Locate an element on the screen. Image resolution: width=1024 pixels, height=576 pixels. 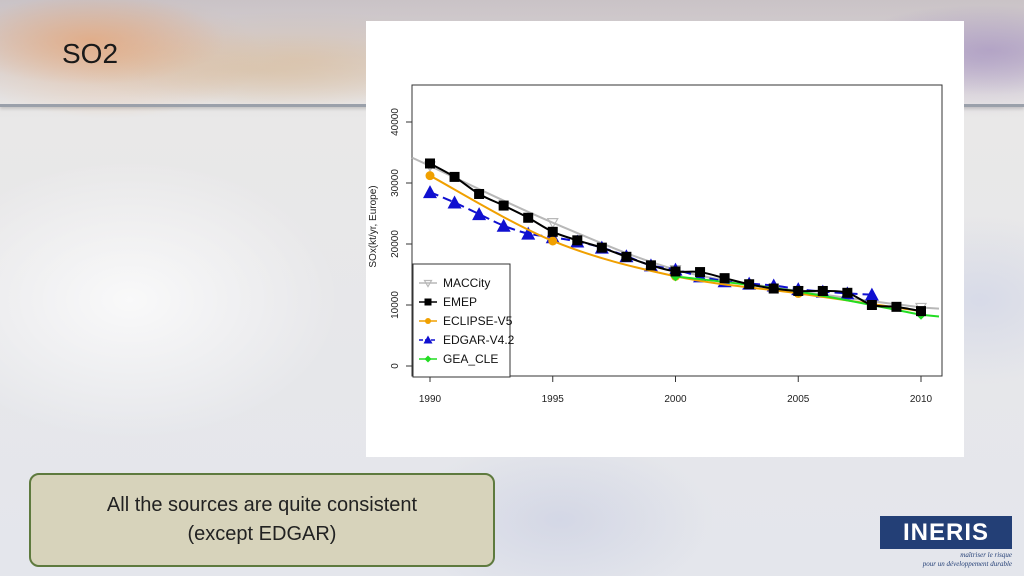
data-point-maccity is located at coordinates (552, 223).